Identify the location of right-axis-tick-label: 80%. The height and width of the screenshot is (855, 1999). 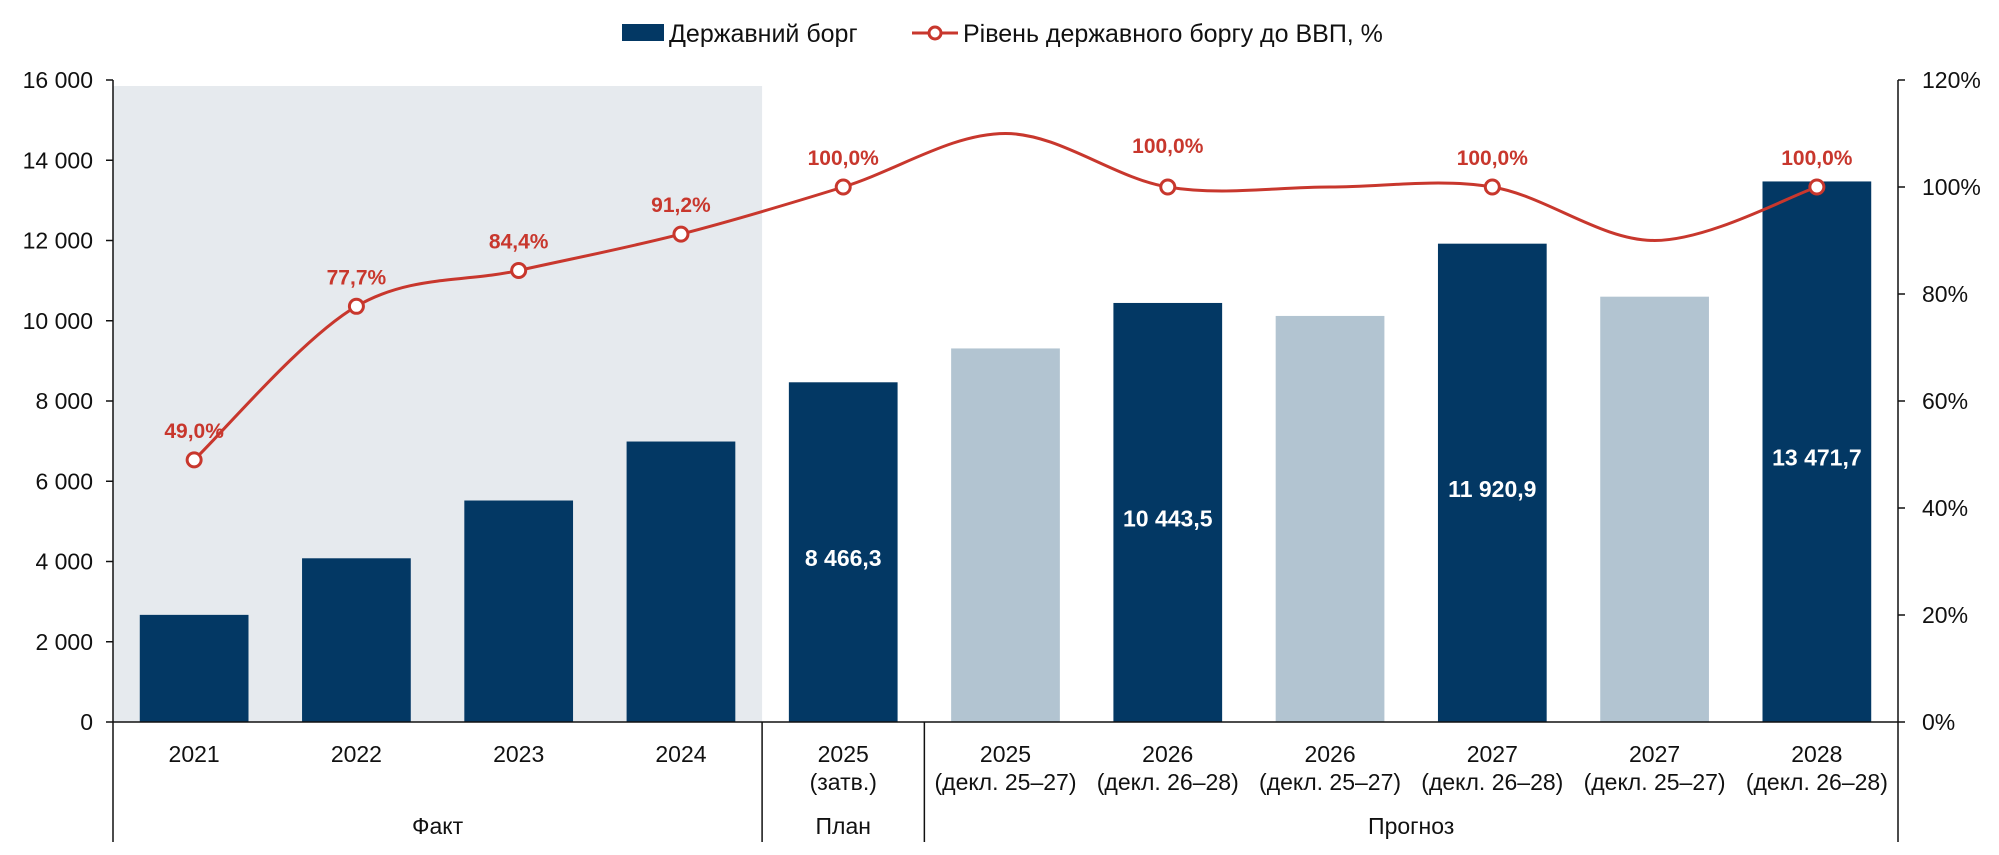
(1945, 294).